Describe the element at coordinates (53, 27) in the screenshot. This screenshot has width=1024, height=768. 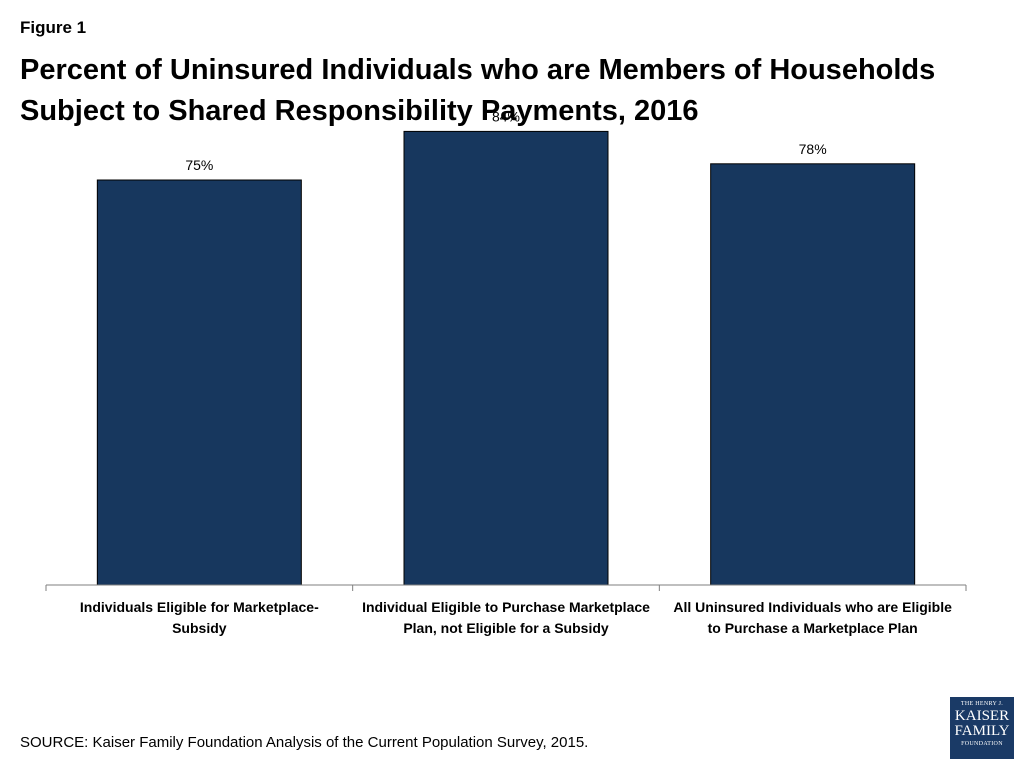
I see `figure-label: Figure 1` at that location.